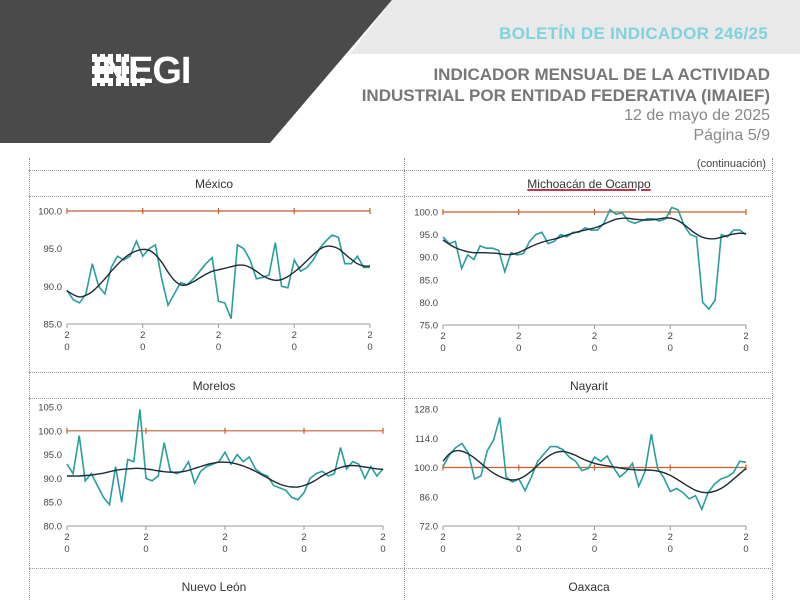  Describe the element at coordinates (429, 497) in the screenshot. I see `y-tick-label: 86.0` at that location.